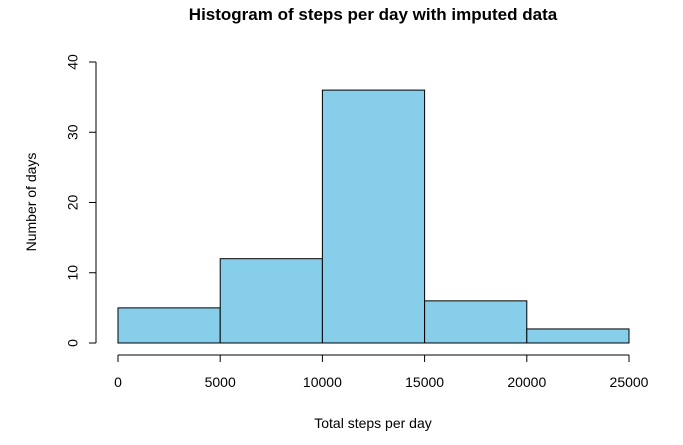 The image size is (683, 445). Describe the element at coordinates (526, 382) in the screenshot. I see `x-tick-label: 20000` at that location.